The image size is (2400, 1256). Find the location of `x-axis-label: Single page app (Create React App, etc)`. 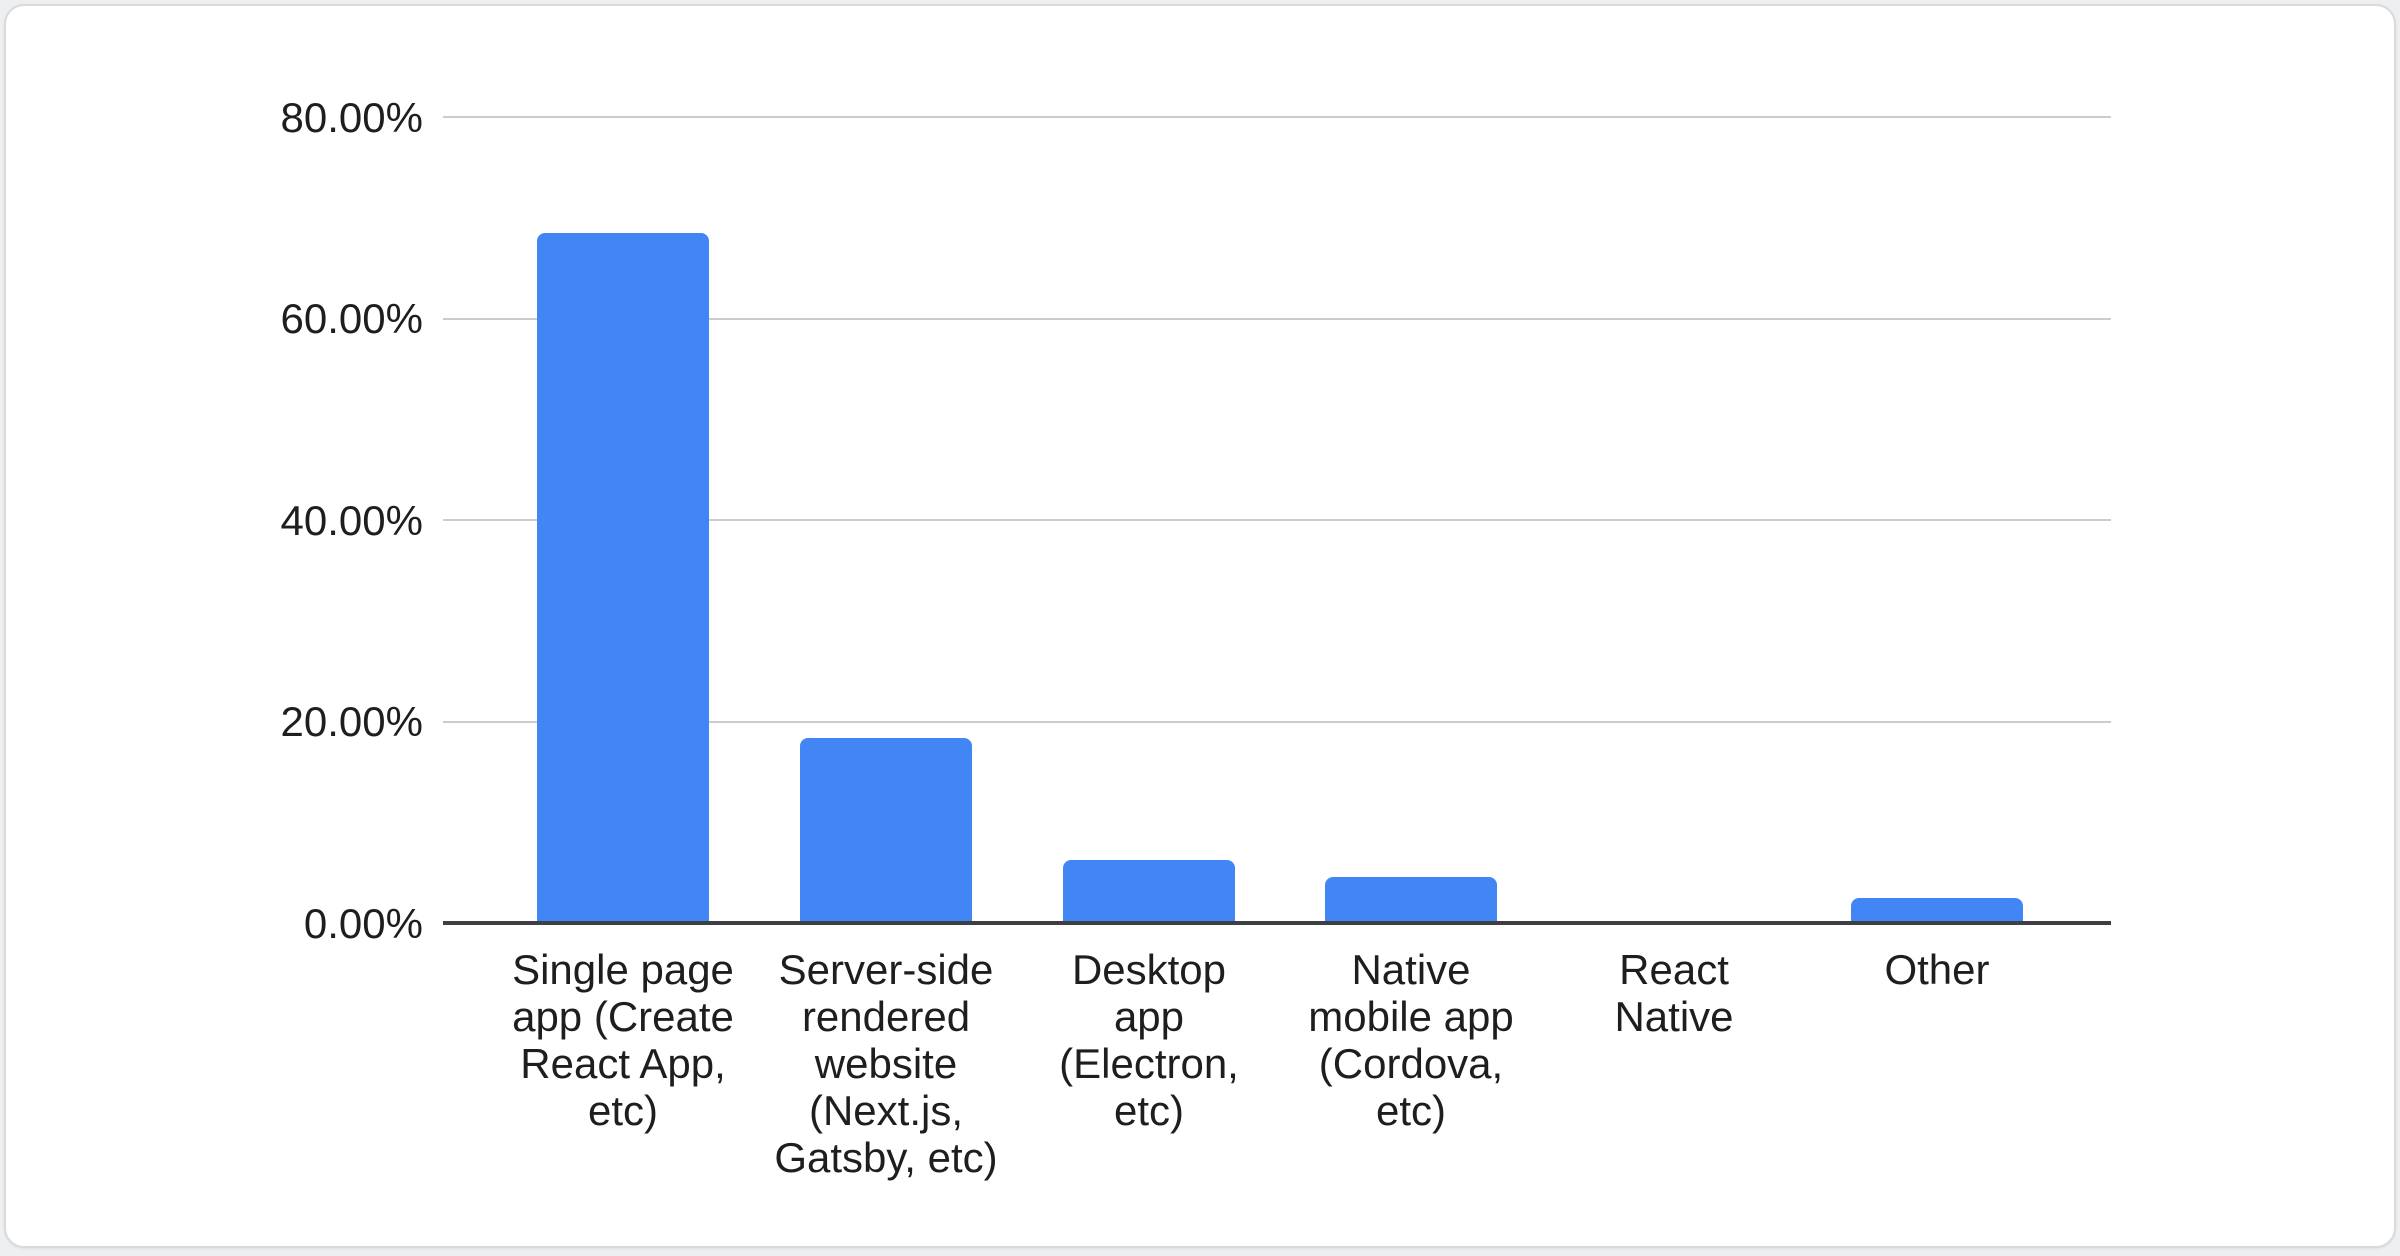

x-axis-label: Single page app (Create React App, etc) is located at coordinates (623, 1040).